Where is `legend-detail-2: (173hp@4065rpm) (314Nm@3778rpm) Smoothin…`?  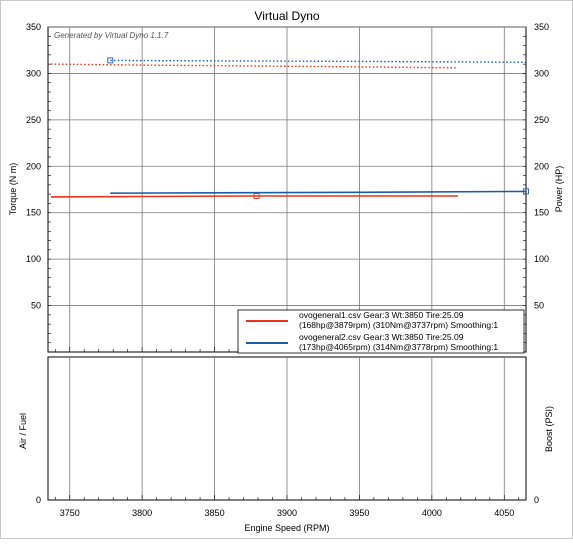
legend-detail-2: (173hp@4065rpm) (314Nm@3778rpm) Smoothin… is located at coordinates (398, 347).